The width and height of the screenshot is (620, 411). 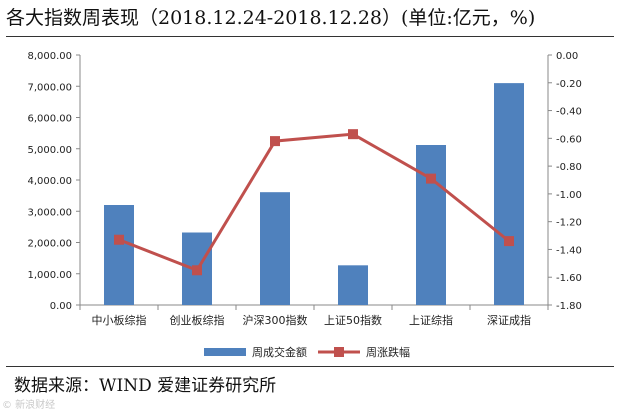 What do you see at coordinates (569, 195) in the screenshot?
I see `right-tick-label: -1.00` at bounding box center [569, 195].